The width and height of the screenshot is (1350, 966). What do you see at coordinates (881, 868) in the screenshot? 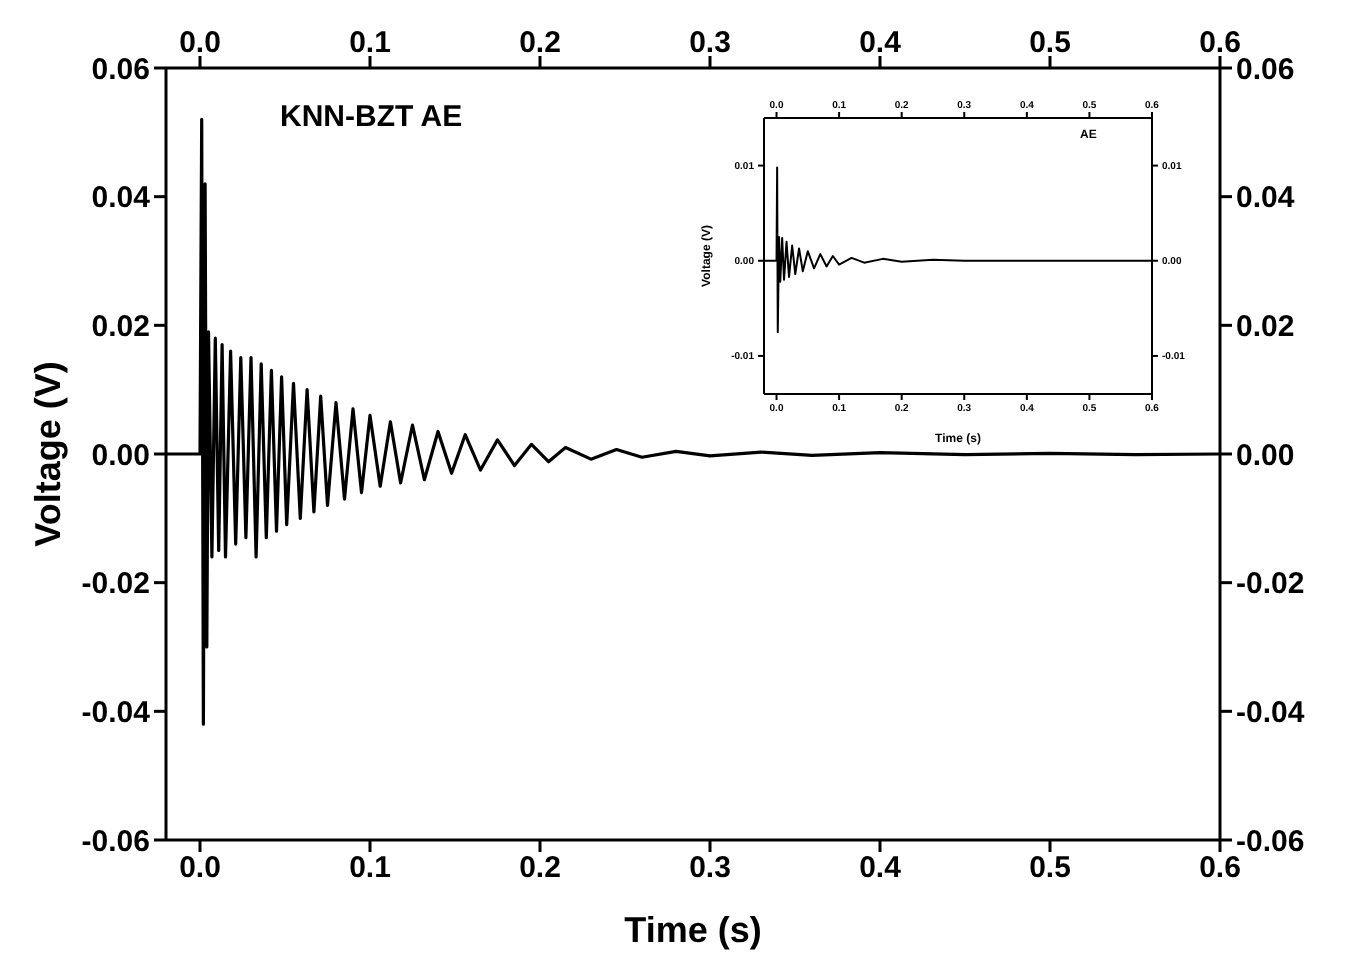
I see `x2-tick-label: 0.4` at bounding box center [881, 868].